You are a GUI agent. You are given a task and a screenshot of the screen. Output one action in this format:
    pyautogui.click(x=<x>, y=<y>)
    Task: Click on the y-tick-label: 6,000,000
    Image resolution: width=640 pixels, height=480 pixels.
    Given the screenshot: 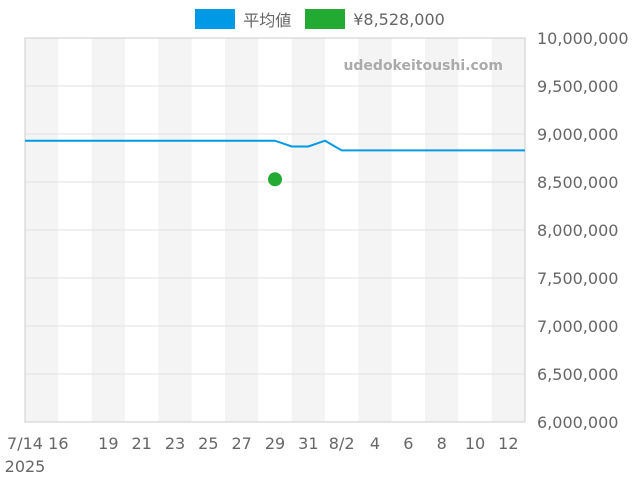 What is the action you would take?
    pyautogui.click(x=577, y=422)
    